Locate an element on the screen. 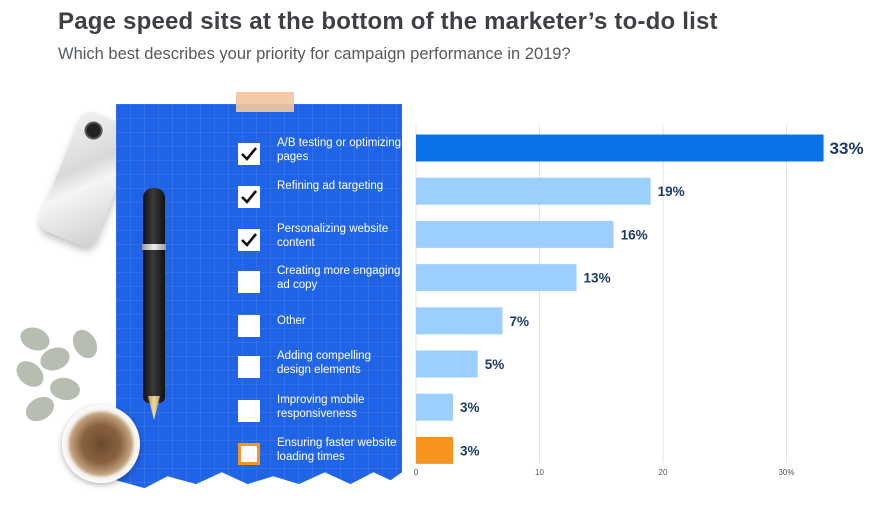  bar-value-label: 5% is located at coordinates (495, 364).